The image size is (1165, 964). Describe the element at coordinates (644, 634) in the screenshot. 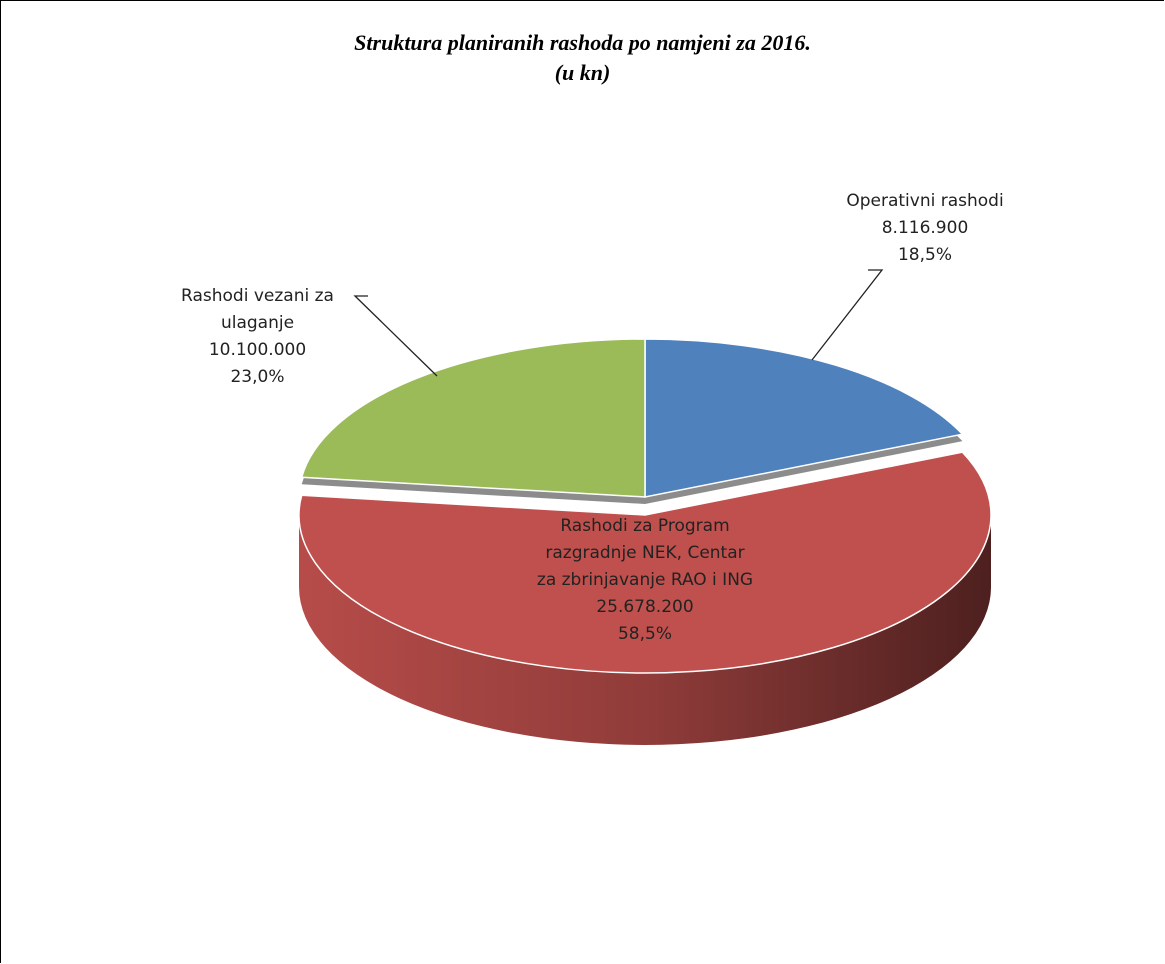

I see `percent-label: 58,5%` at that location.